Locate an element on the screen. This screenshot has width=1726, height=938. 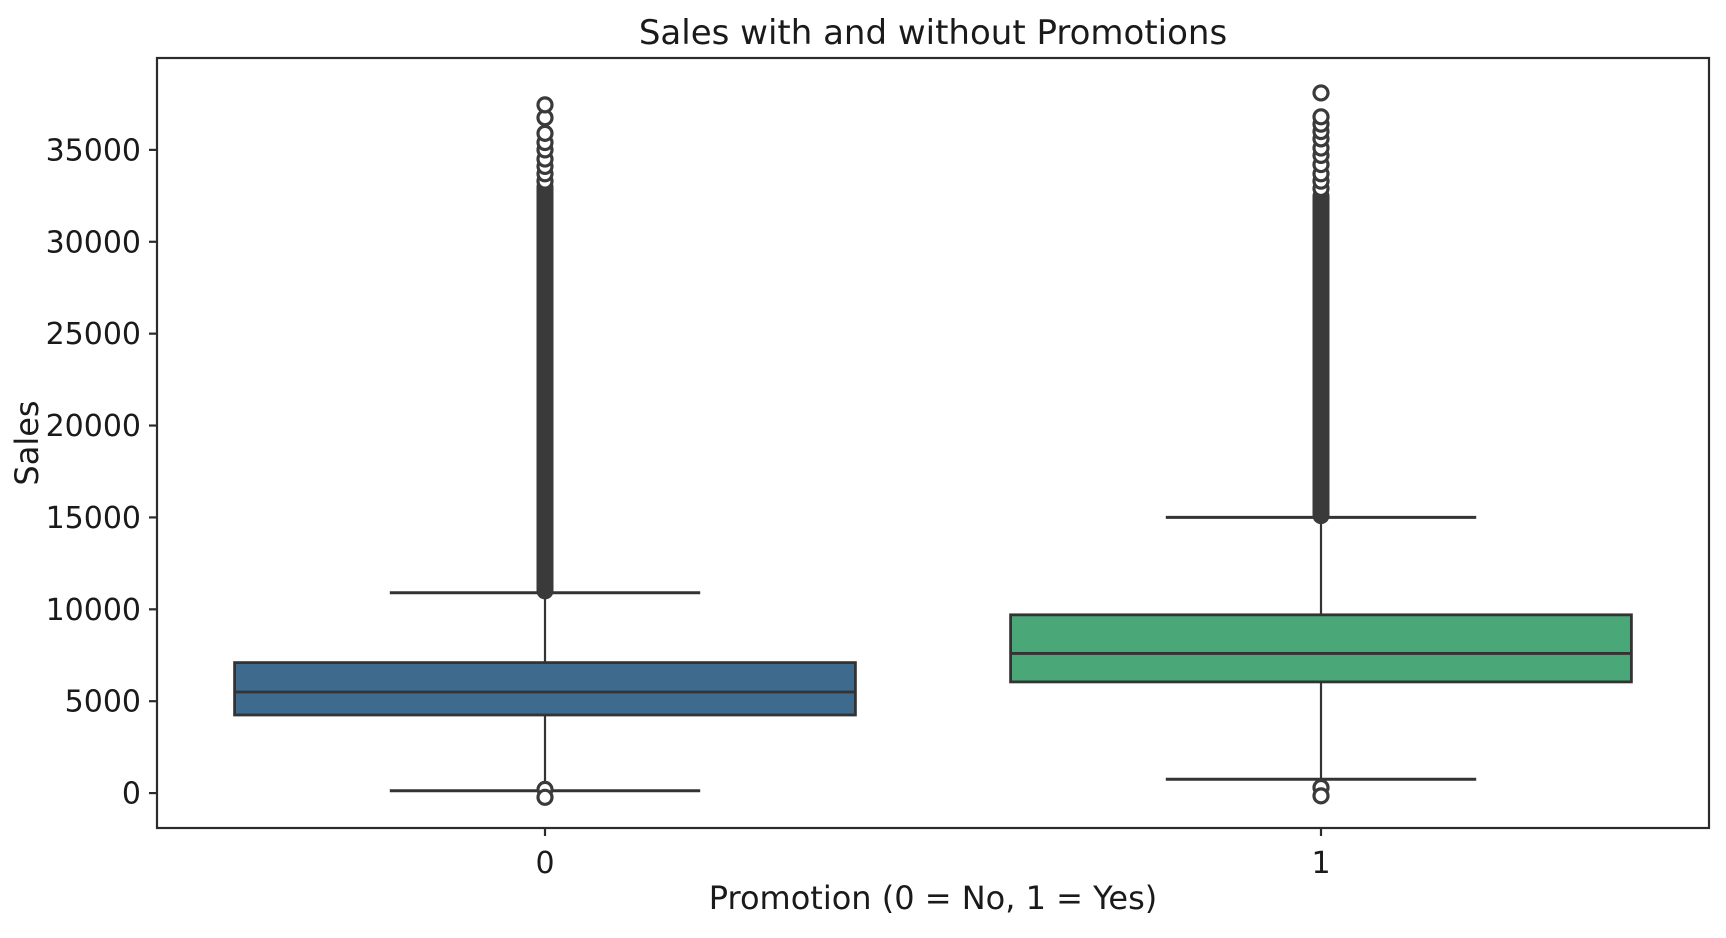
chart-title: Sales with and without Promotions is located at coordinates (933, 33).